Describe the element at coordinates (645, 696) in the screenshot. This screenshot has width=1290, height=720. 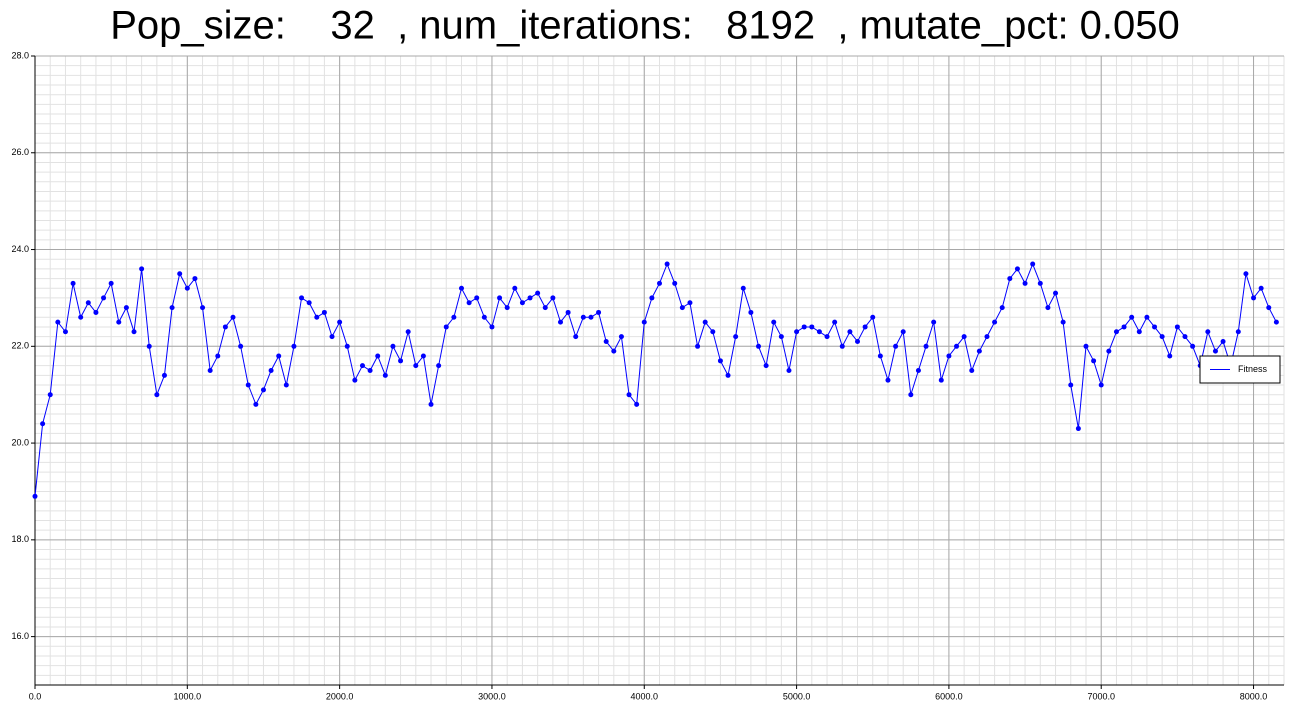
I see `x-tick-label: 4000.0` at that location.